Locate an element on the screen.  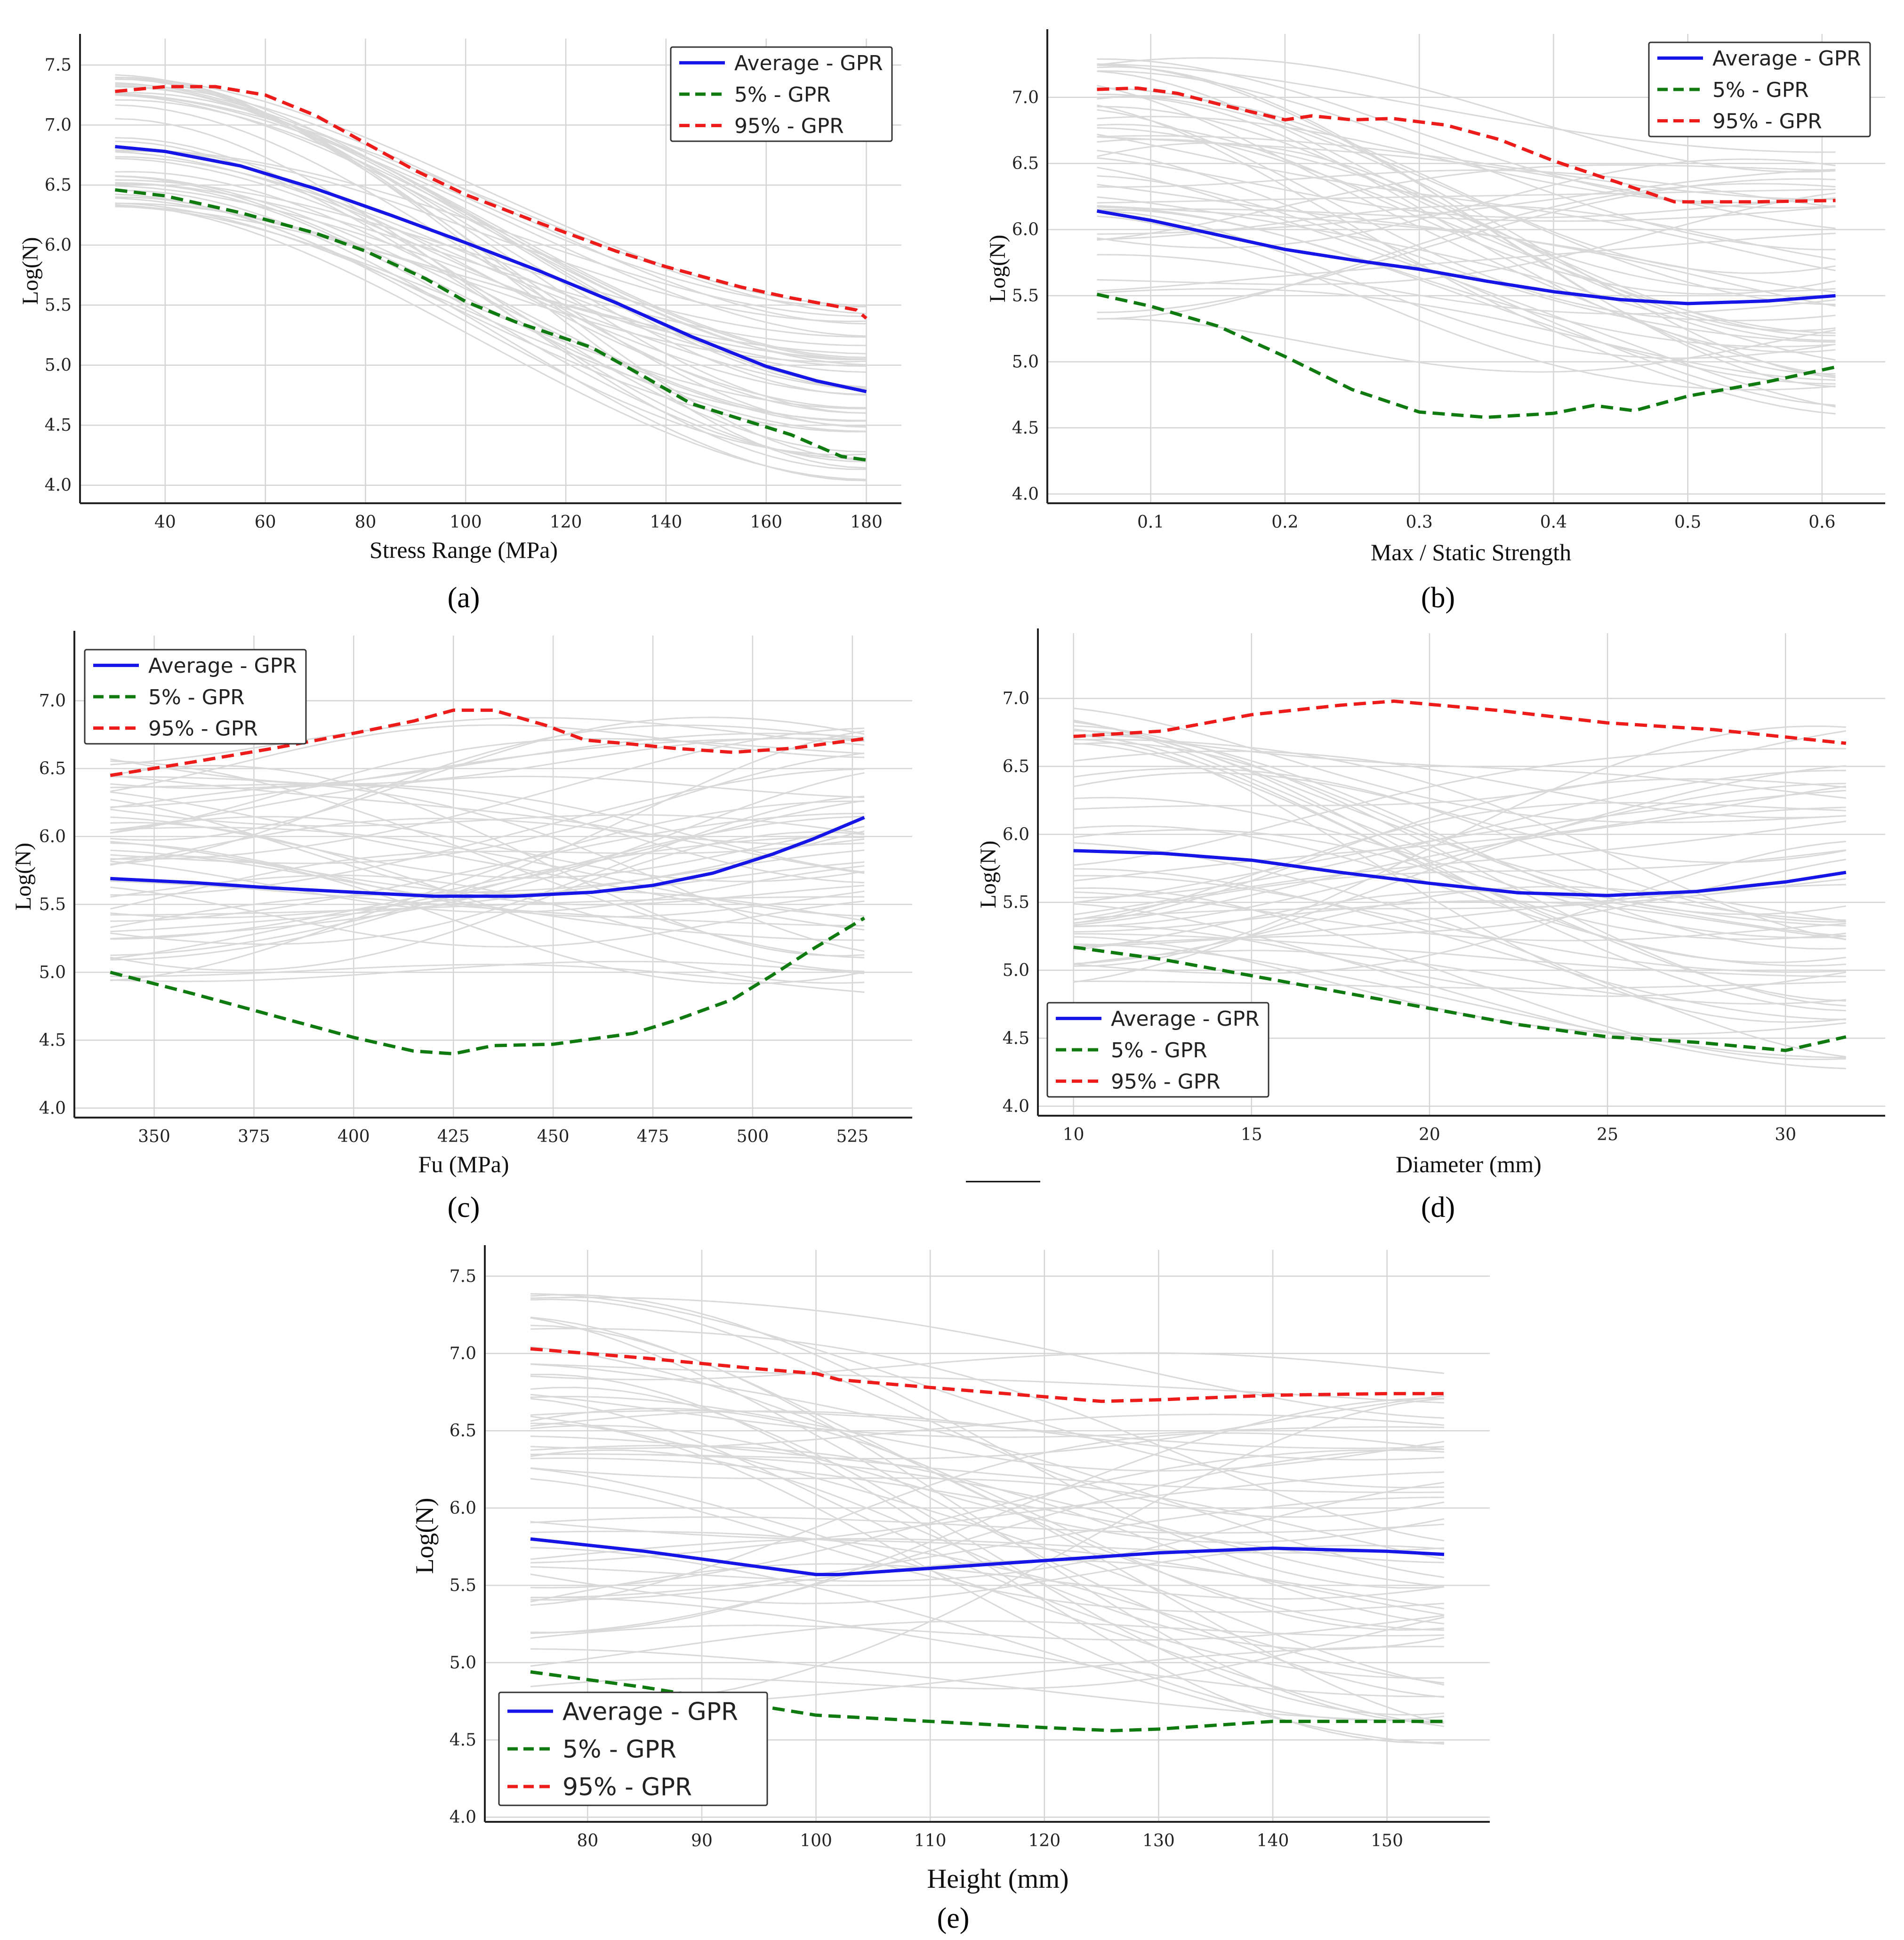
y-tick-label: 7.0 is located at coordinates (1025, 97).